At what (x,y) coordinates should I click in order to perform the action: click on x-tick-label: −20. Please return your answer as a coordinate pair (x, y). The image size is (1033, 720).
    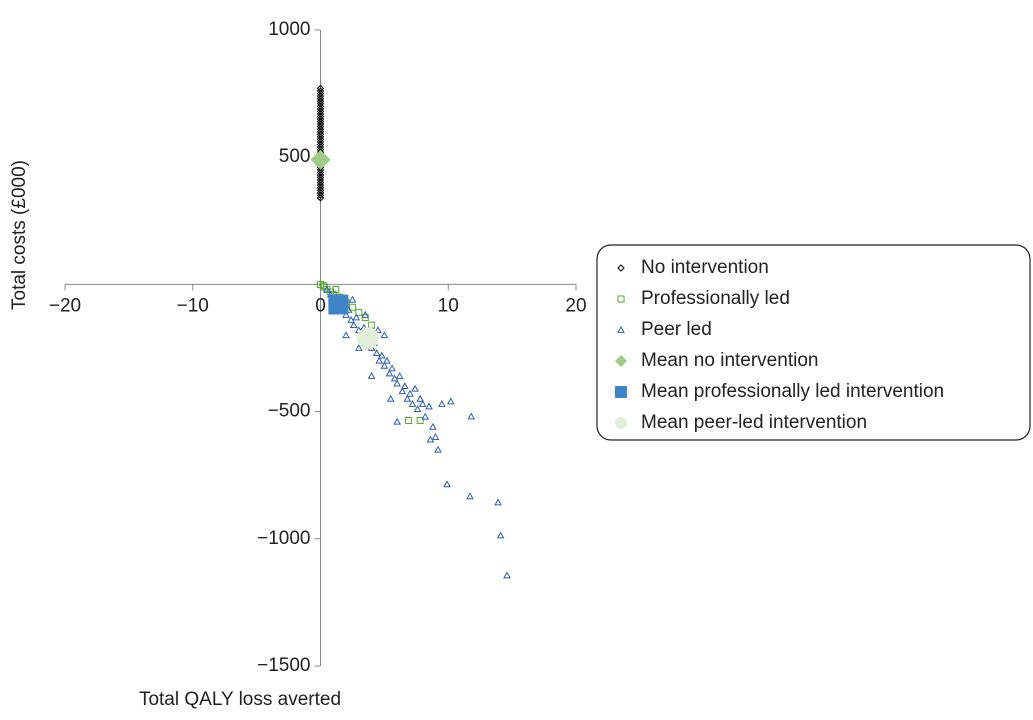
    Looking at the image, I should click on (65, 305).